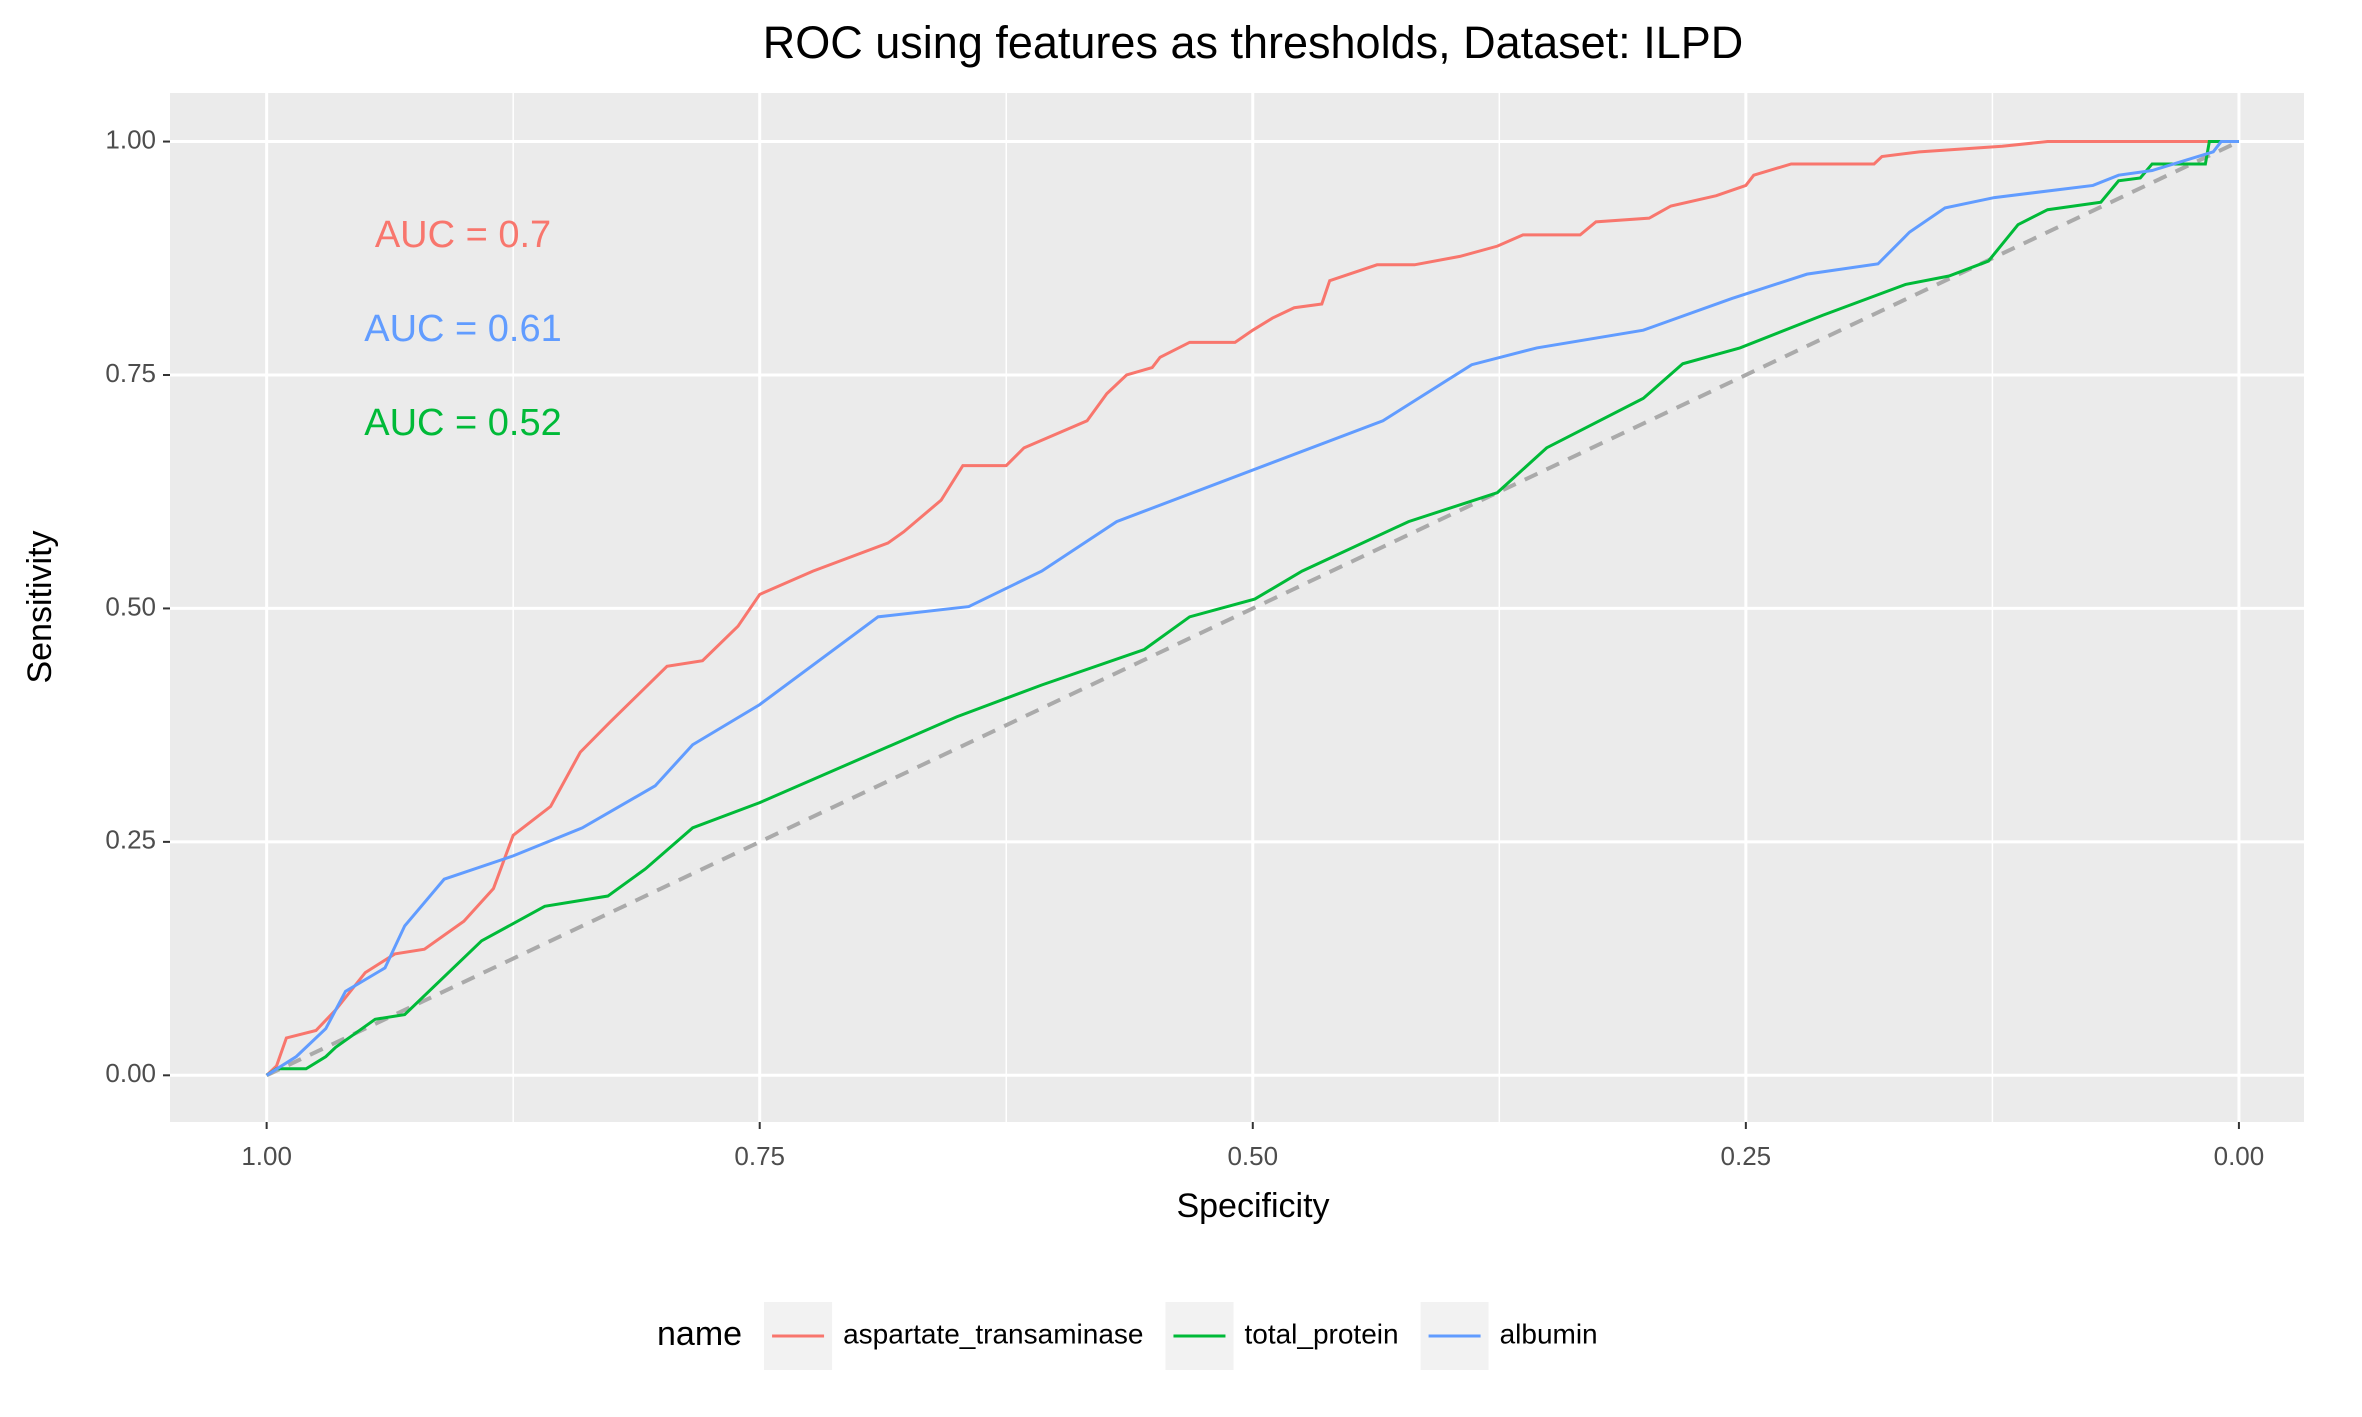 The height and width of the screenshot is (1417, 2362). Describe the element at coordinates (130, 139) in the screenshot. I see `y-tick-label: 1.00` at that location.